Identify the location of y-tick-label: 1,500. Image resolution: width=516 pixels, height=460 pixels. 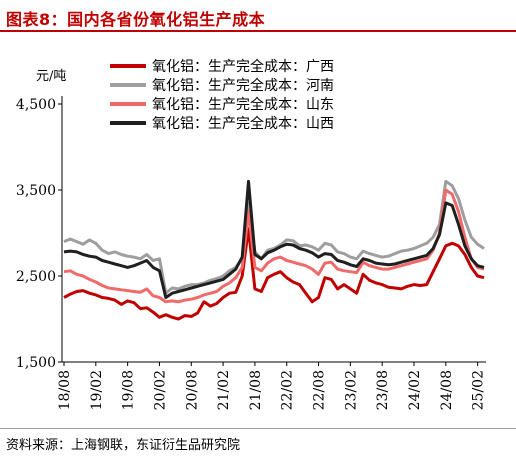
(36, 363).